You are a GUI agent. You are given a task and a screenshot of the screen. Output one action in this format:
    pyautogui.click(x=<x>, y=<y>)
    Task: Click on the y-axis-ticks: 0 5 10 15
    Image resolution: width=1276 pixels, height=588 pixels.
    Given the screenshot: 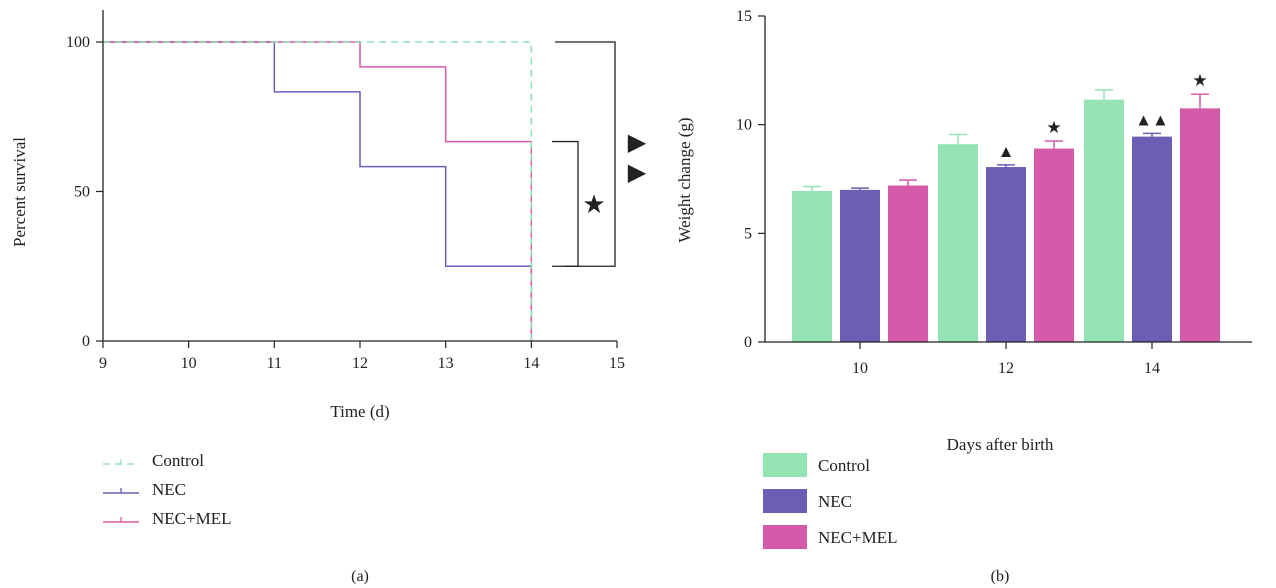 What is the action you would take?
    pyautogui.click(x=750, y=179)
    